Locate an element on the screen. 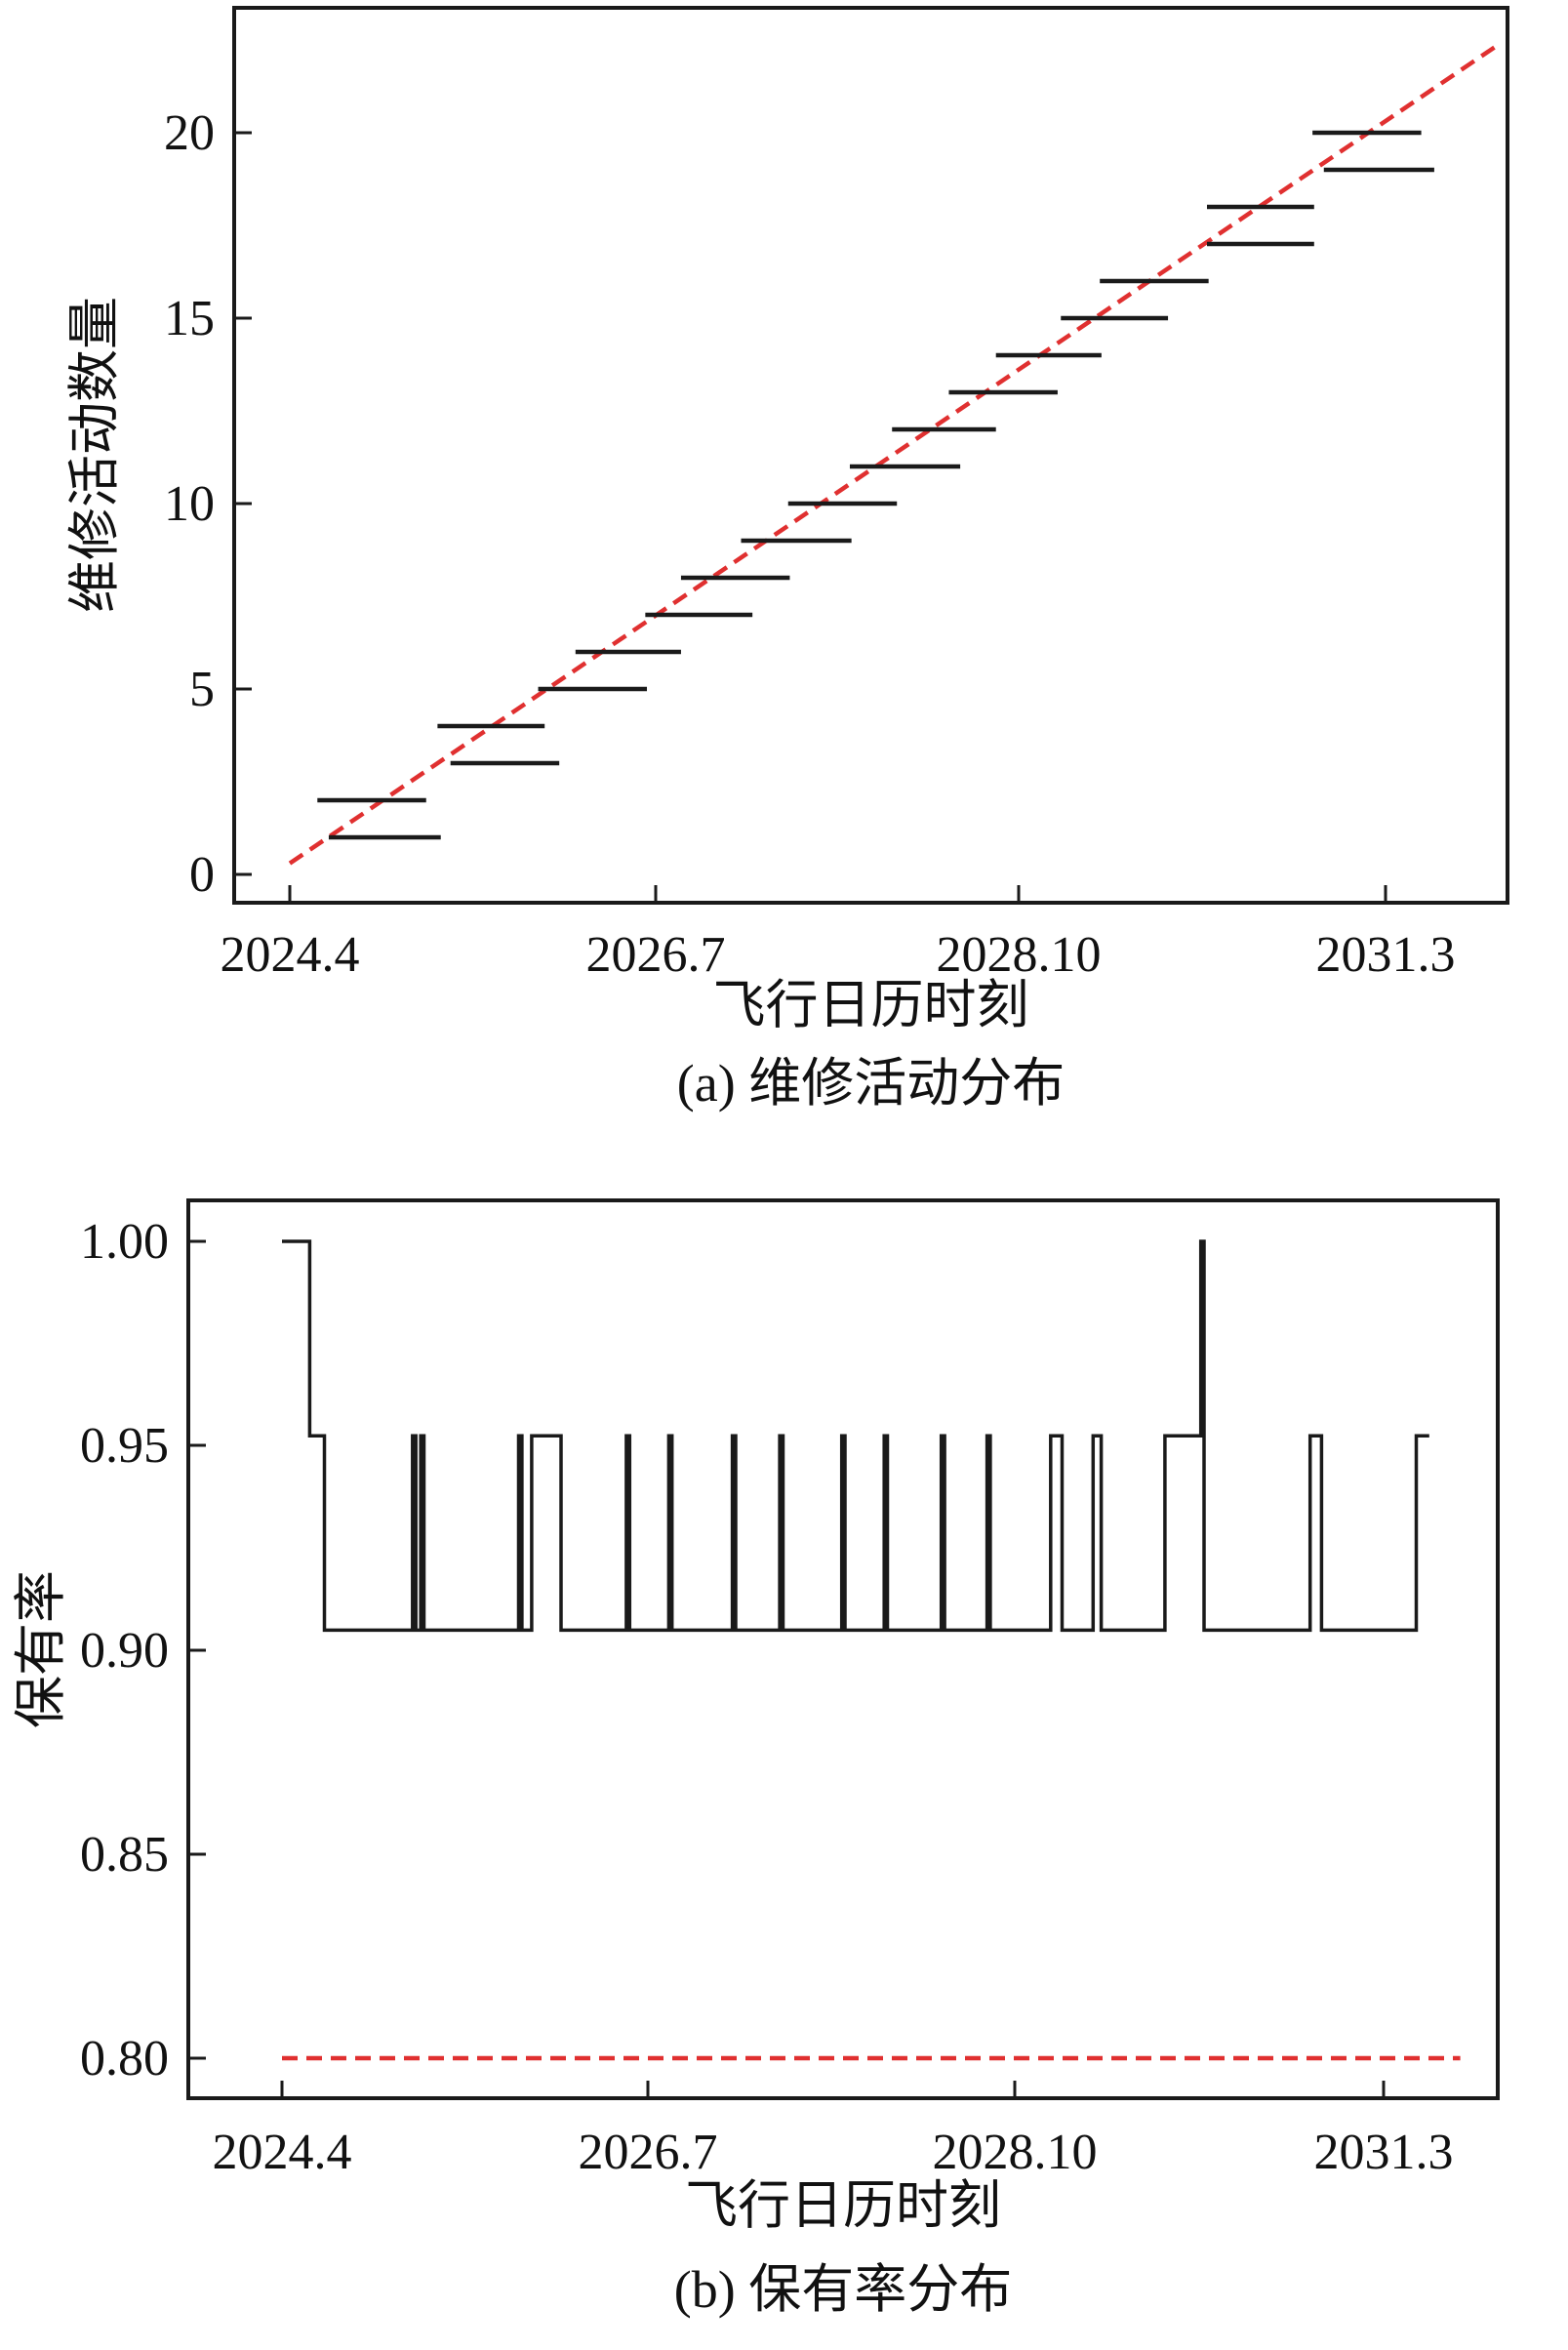 Image resolution: width=1568 pixels, height=2350 pixels. retention-step-line is located at coordinates (855, 1436).